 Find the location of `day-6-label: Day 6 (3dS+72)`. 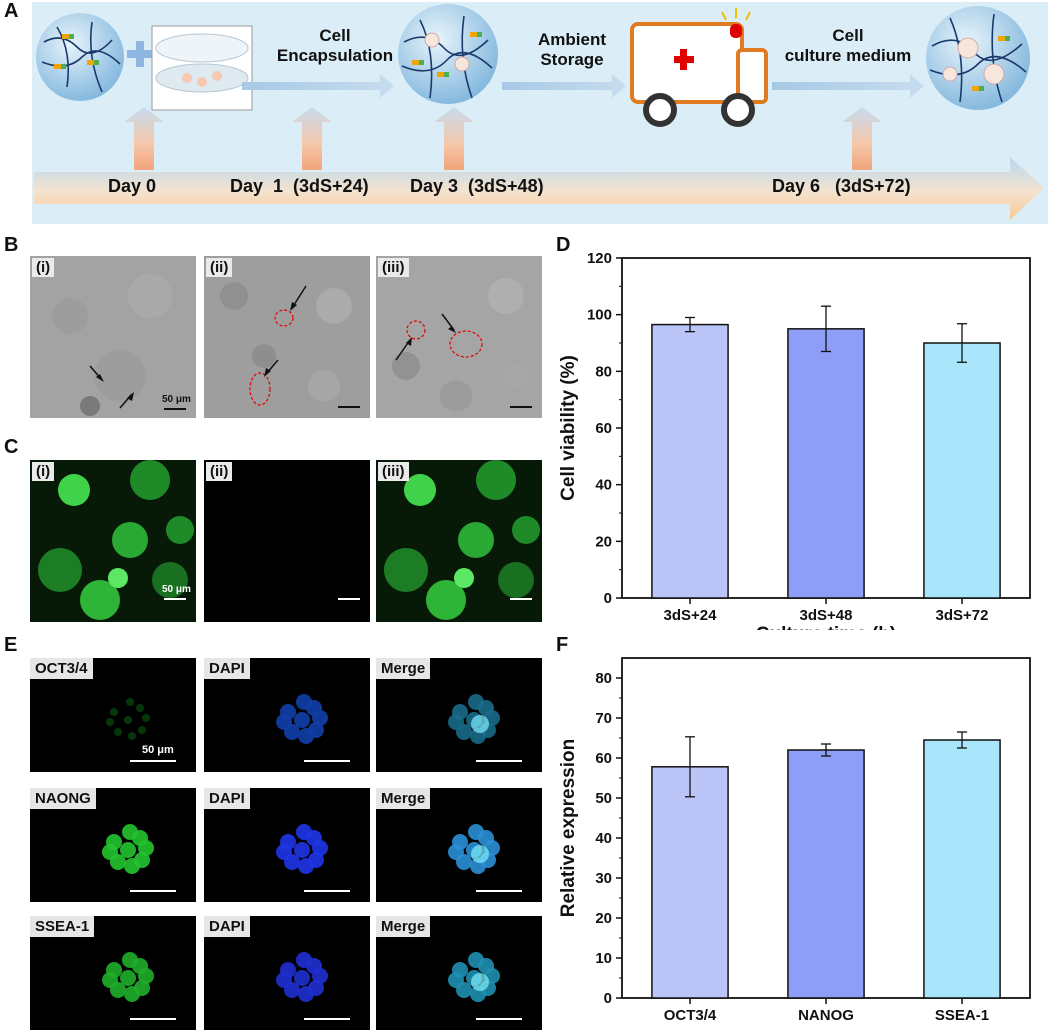

day-6-label: Day 6 (3dS+72) is located at coordinates (841, 186).